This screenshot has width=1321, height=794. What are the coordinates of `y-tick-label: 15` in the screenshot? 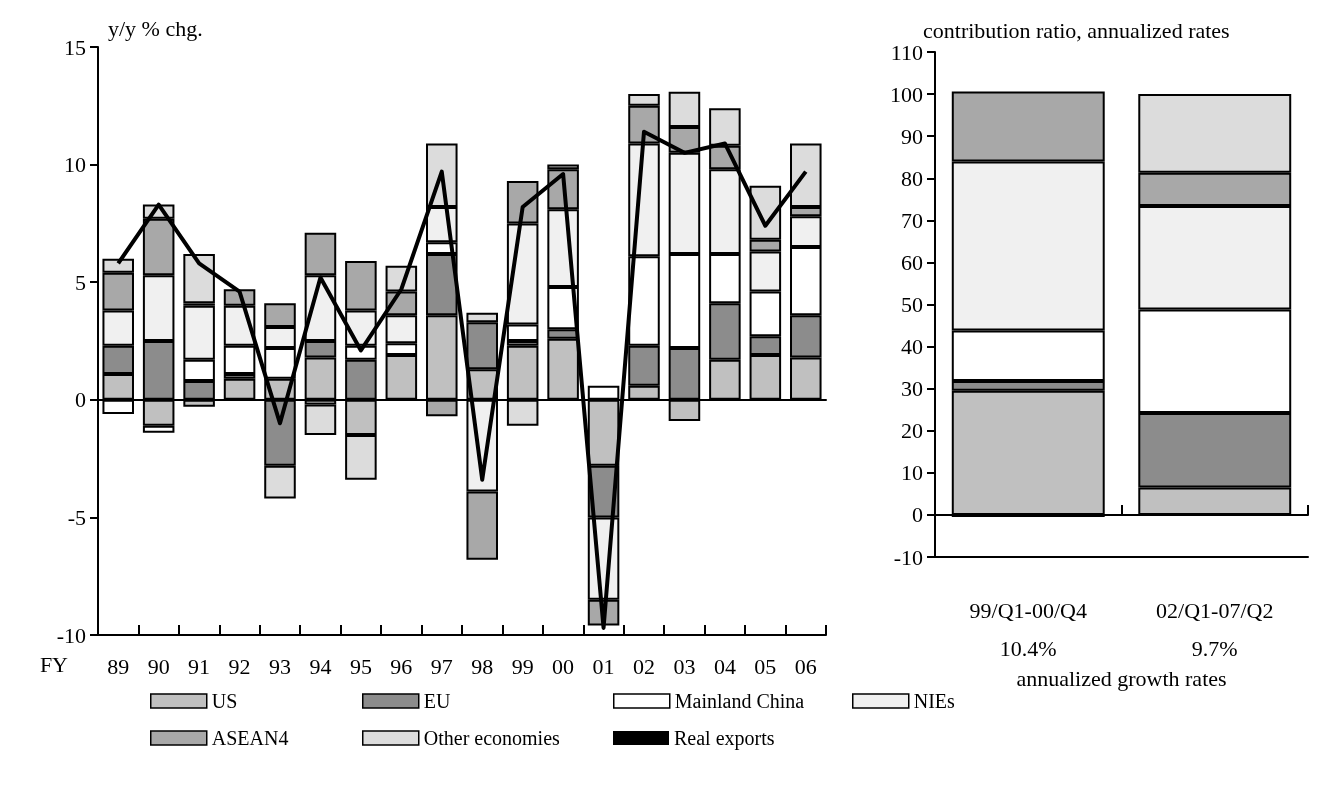 It's located at (75, 47).